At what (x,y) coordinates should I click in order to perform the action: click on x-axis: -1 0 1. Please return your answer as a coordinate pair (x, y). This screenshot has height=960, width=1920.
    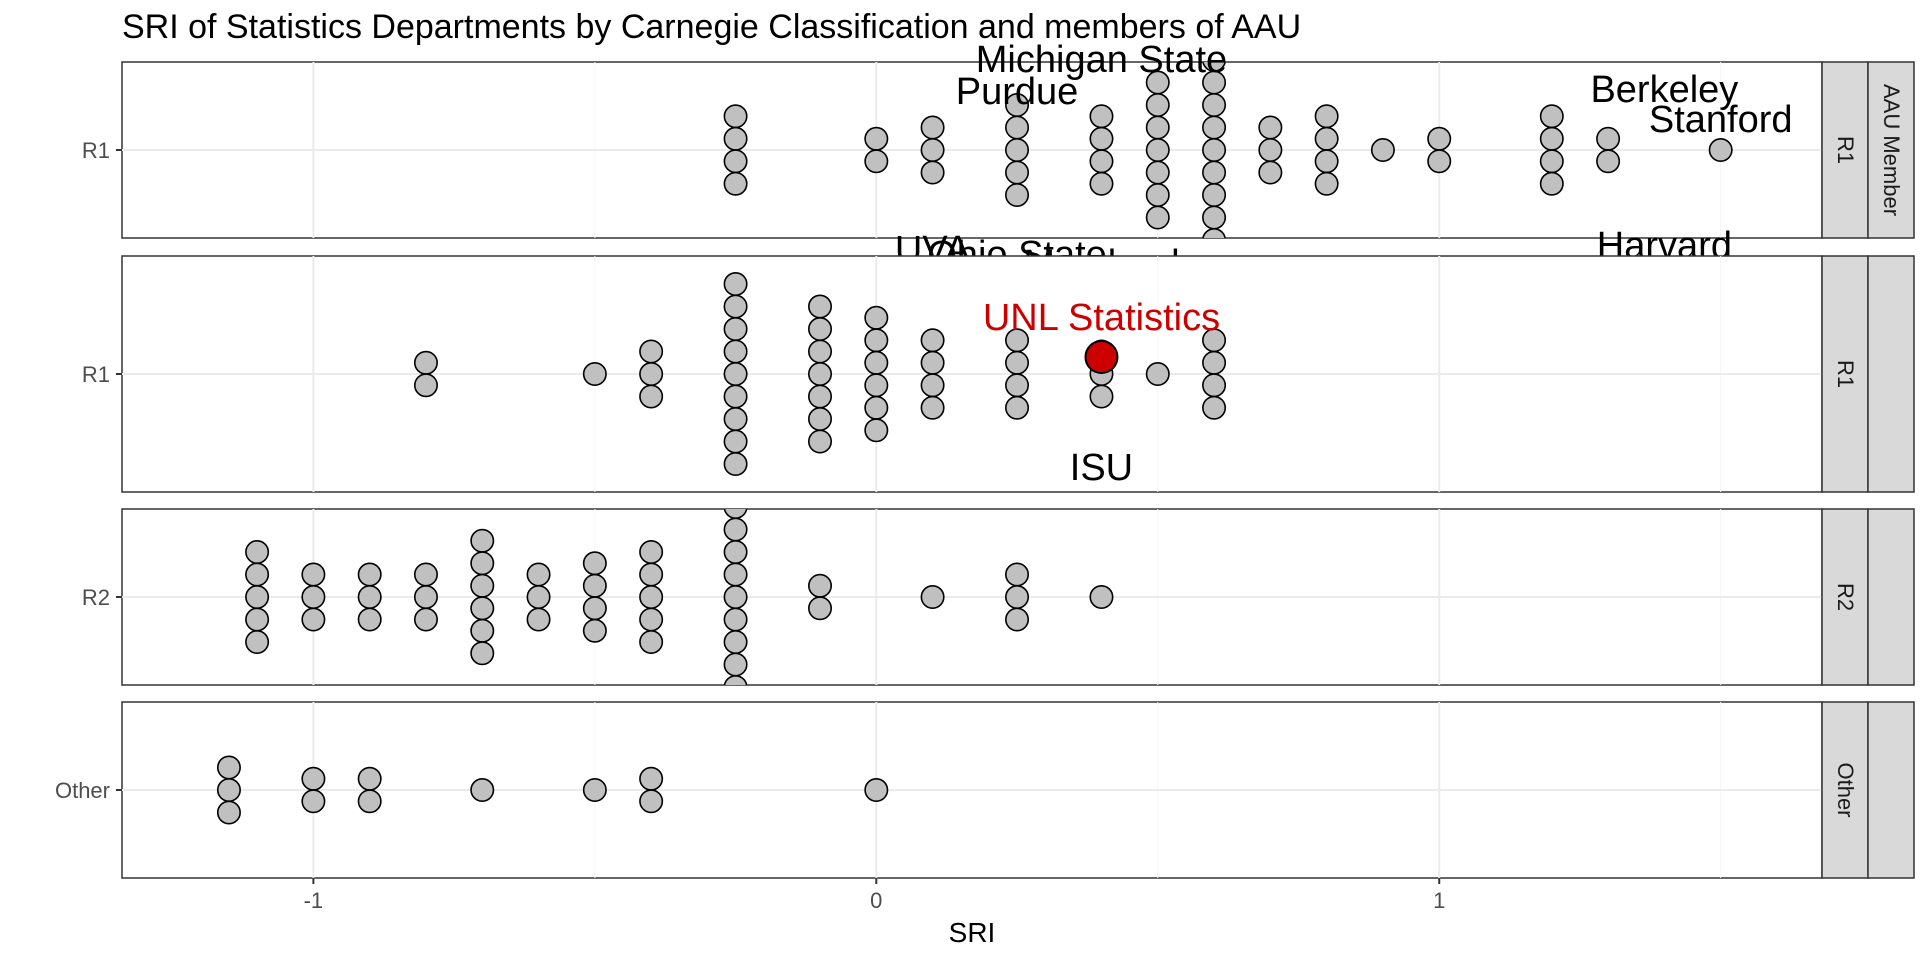
    Looking at the image, I should click on (874, 895).